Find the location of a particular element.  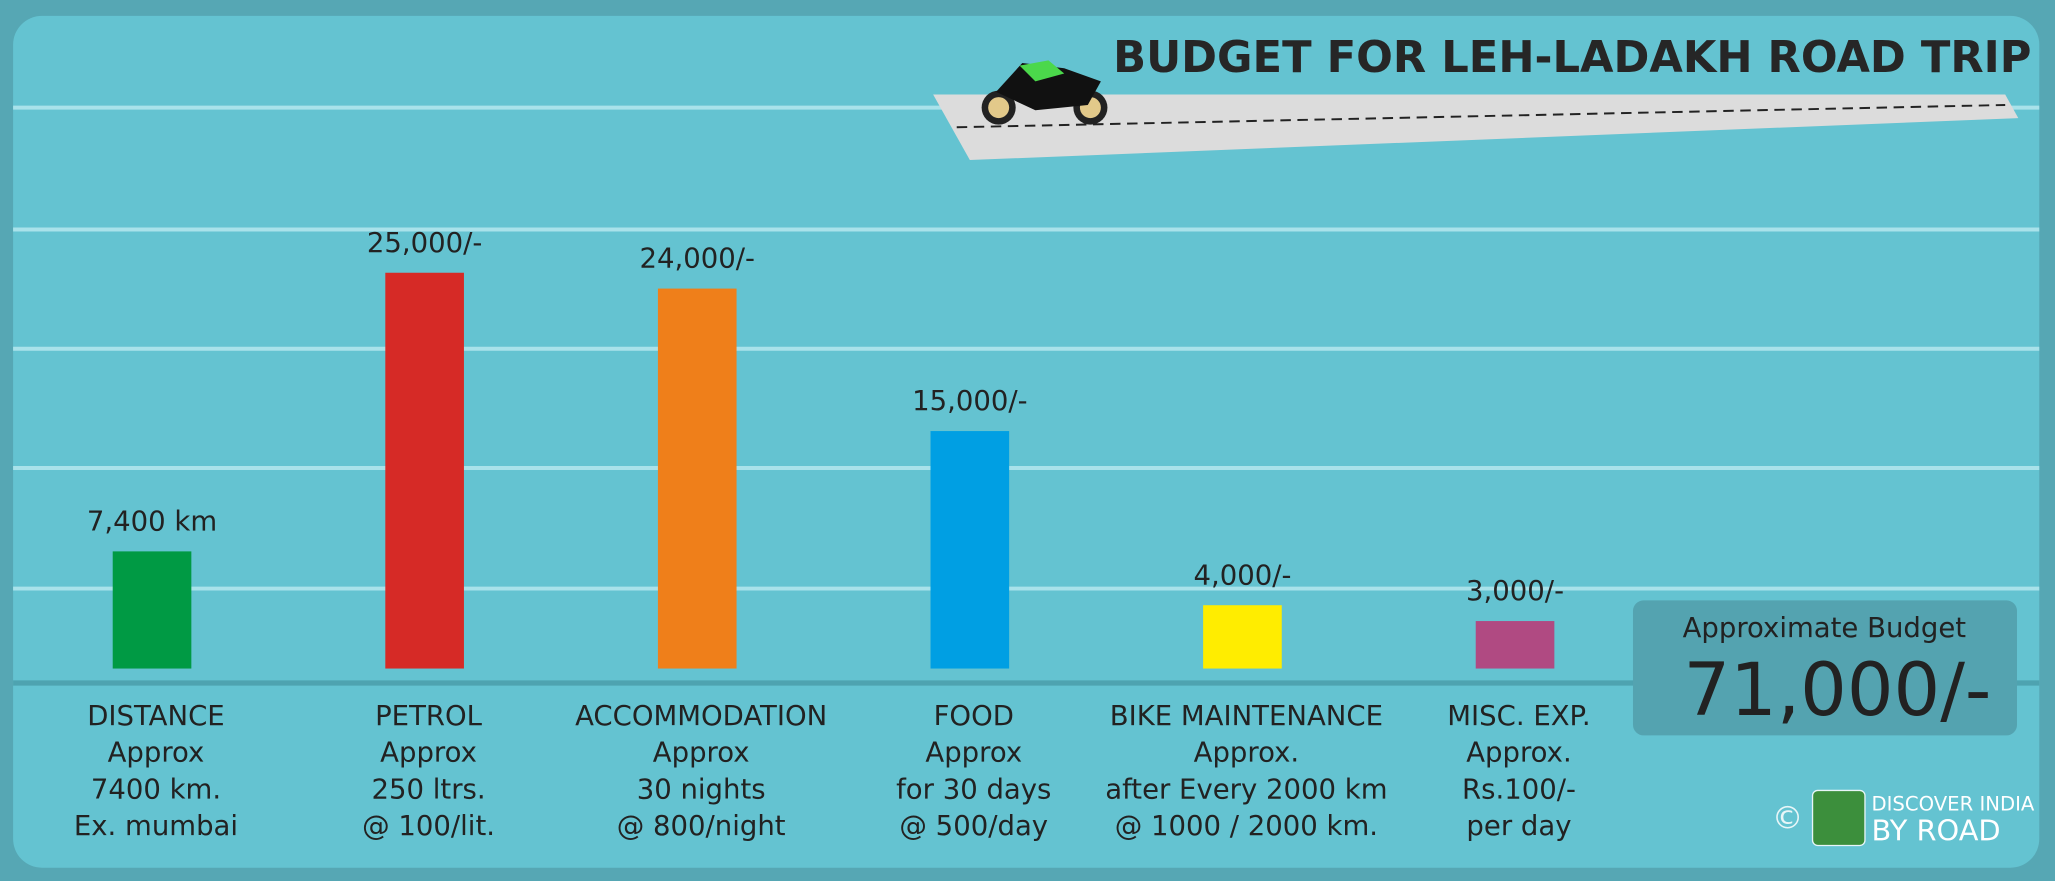

category-description: per day is located at coordinates (1518, 826).